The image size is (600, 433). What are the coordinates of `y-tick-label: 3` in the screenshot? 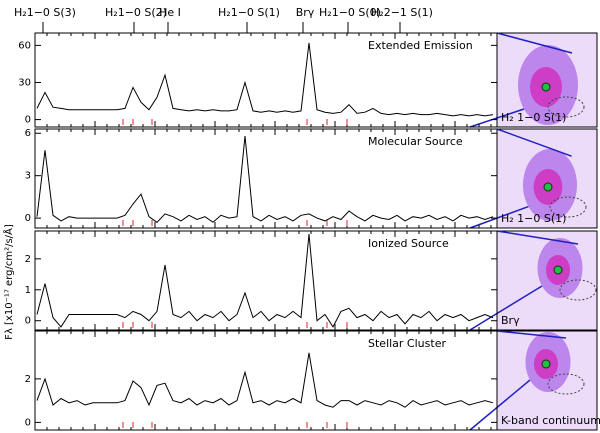 It's located at (28, 176).